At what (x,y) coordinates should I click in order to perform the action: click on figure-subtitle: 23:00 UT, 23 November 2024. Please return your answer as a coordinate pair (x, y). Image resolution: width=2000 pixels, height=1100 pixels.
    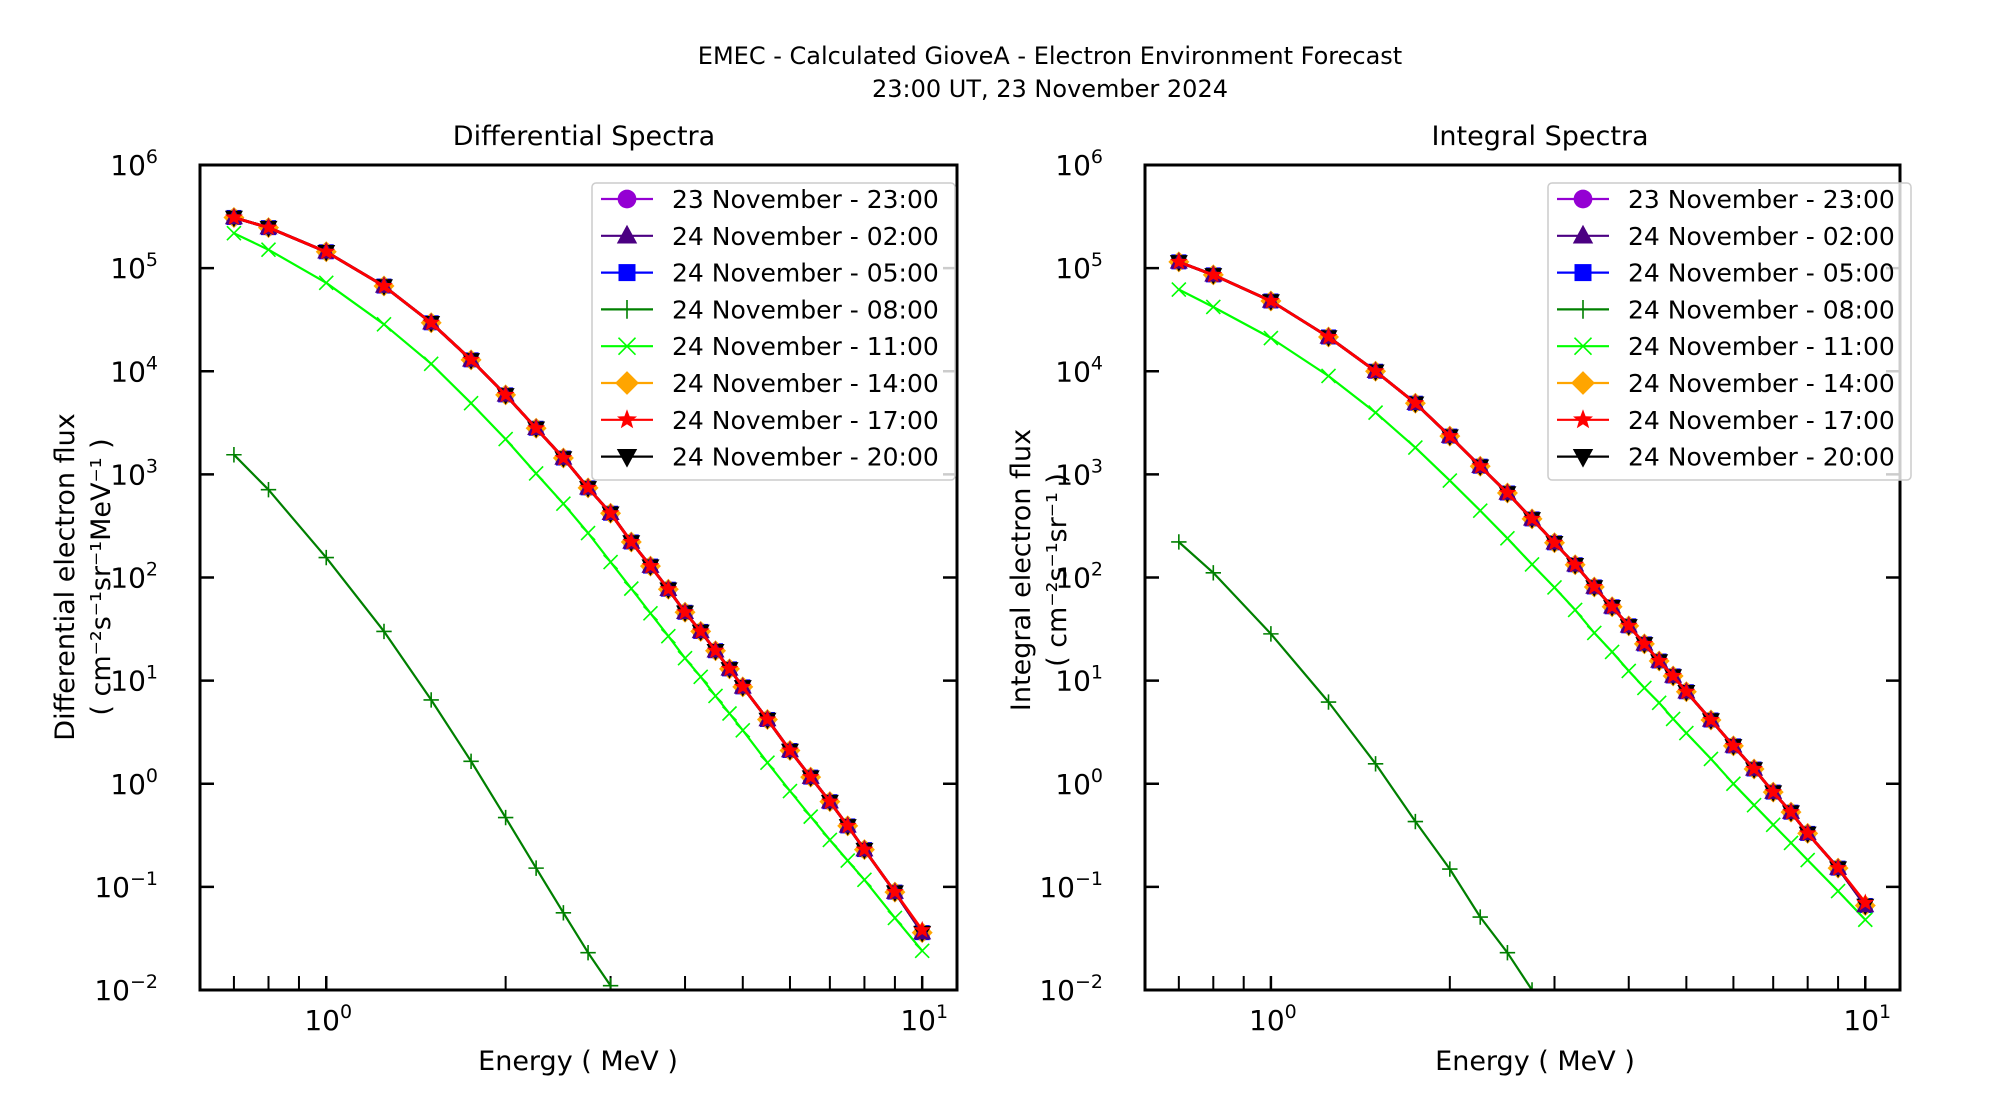
    Looking at the image, I should click on (1050, 89).